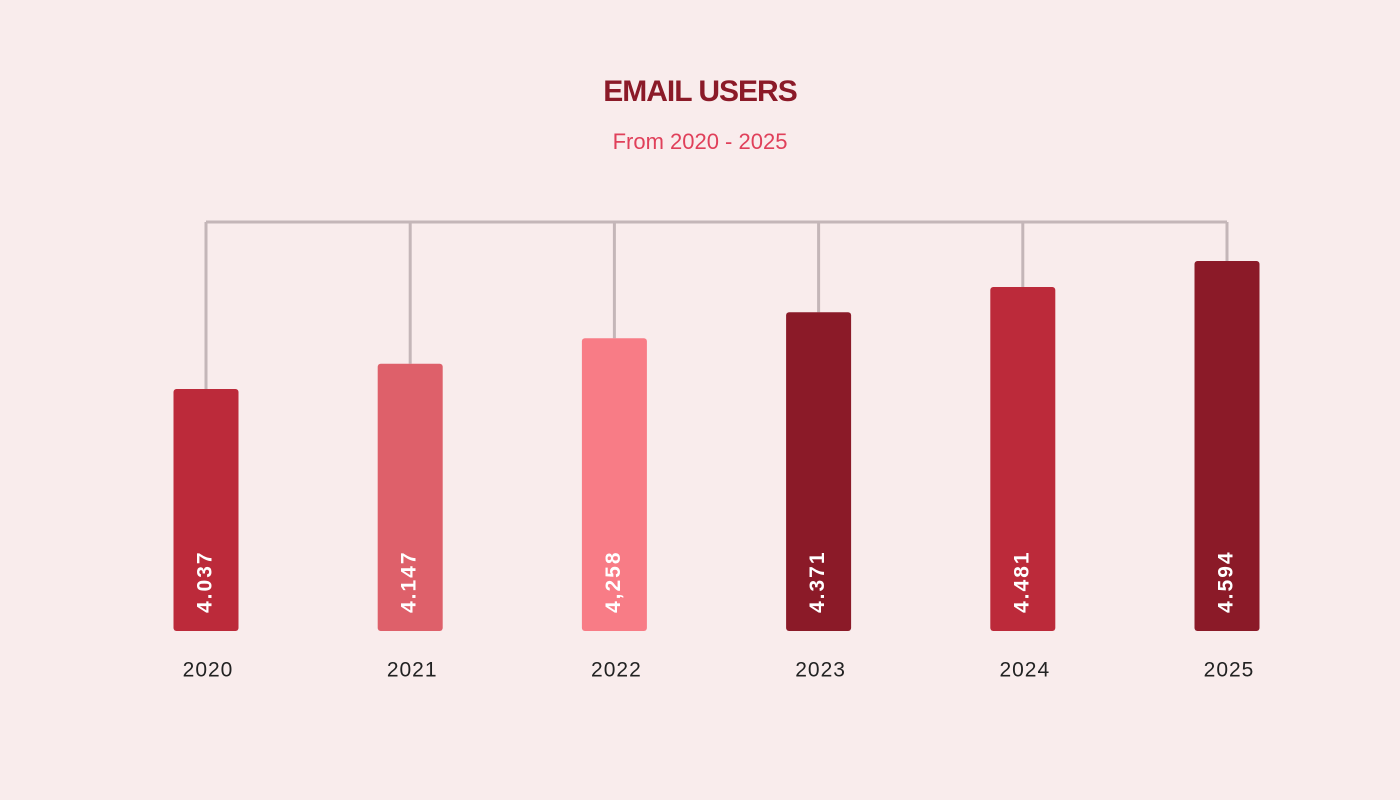 This screenshot has height=800, width=1400. I want to click on chart-subtitle: From 2020 - 2025, so click(700, 141).